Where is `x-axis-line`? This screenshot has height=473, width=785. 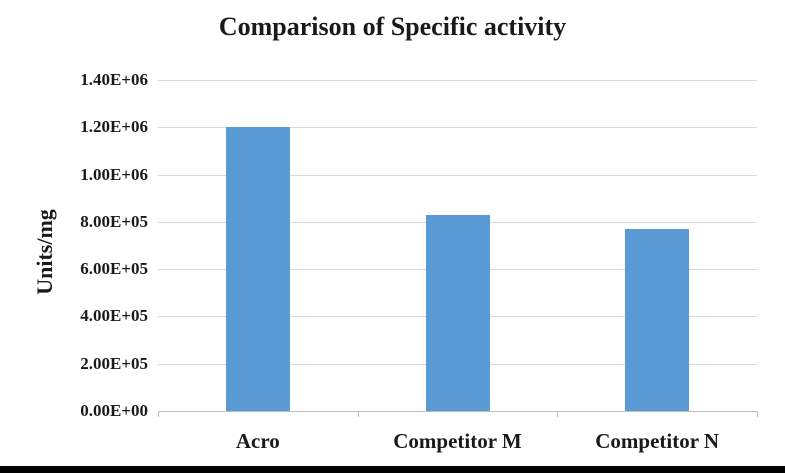
x-axis-line is located at coordinates (458, 414).